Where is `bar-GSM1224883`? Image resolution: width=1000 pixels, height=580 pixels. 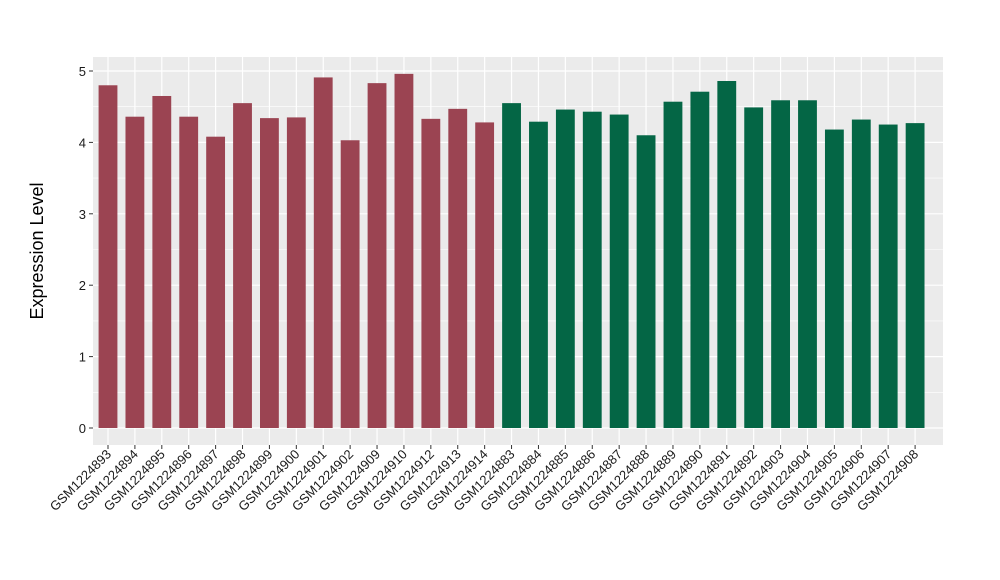
bar-GSM1224883 is located at coordinates (511, 265).